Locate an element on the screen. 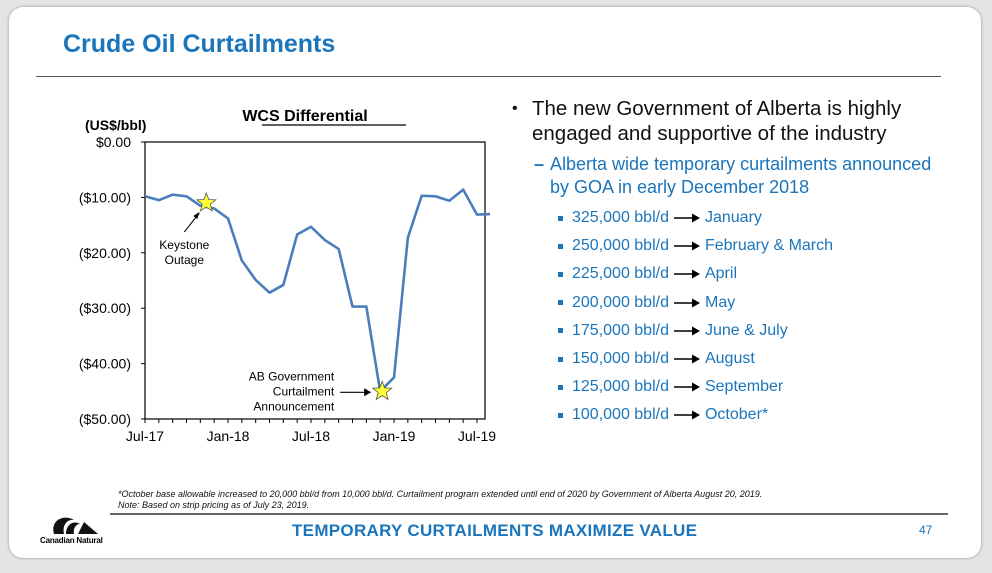  keystone-annotation-text: Outage is located at coordinates (185, 260).